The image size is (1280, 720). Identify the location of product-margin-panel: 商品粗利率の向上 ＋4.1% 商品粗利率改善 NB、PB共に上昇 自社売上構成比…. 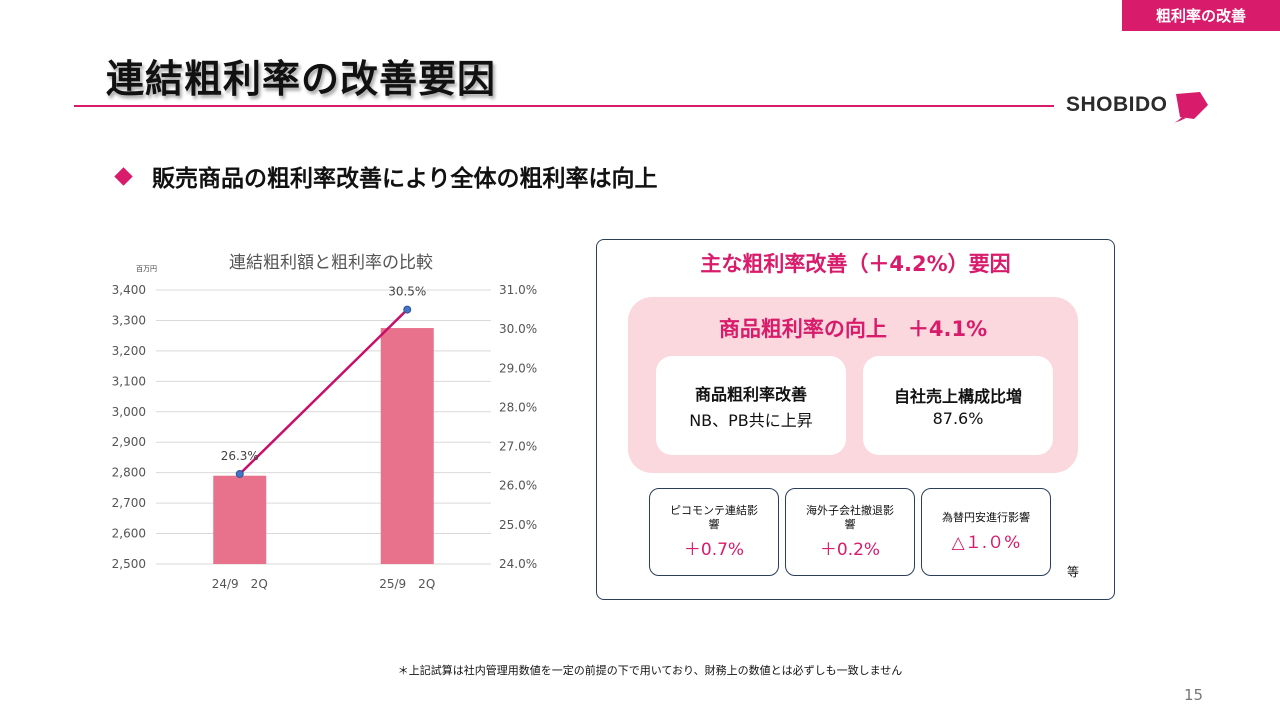
(853, 385).